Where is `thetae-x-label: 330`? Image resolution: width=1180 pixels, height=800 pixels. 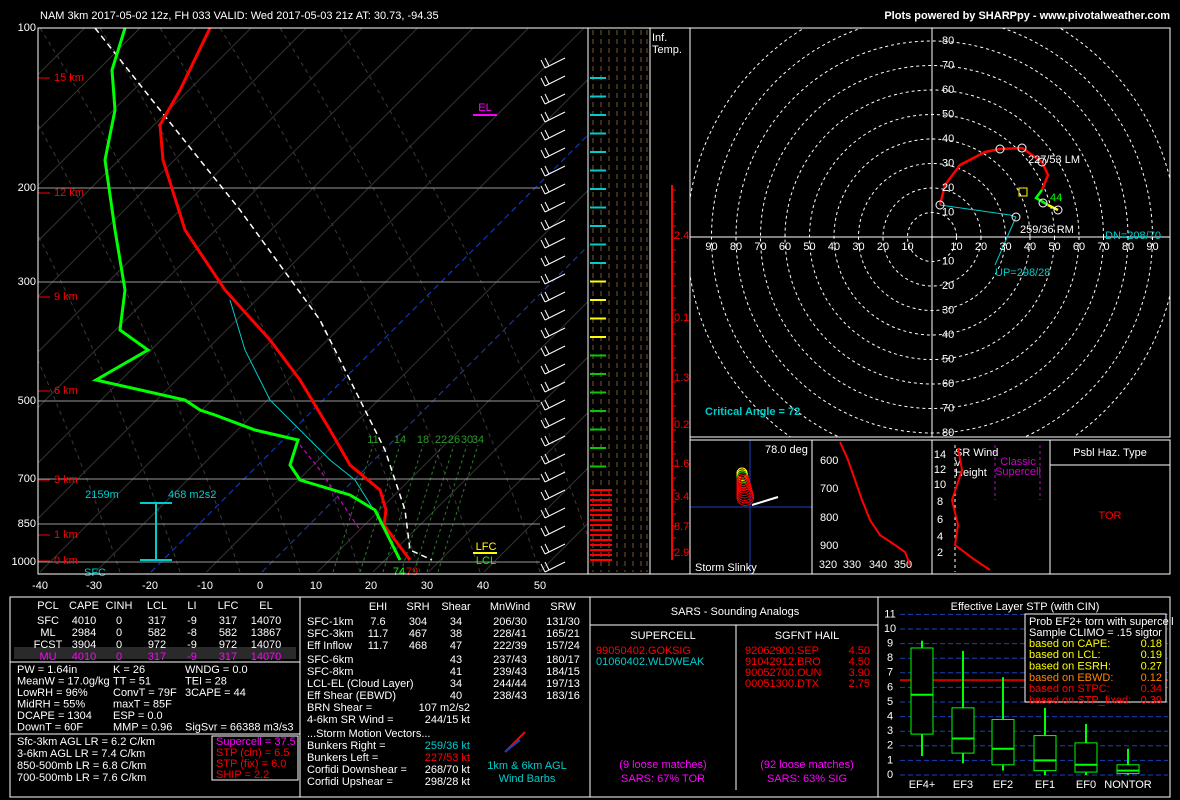
thetae-x-label: 330 is located at coordinates (852, 565).